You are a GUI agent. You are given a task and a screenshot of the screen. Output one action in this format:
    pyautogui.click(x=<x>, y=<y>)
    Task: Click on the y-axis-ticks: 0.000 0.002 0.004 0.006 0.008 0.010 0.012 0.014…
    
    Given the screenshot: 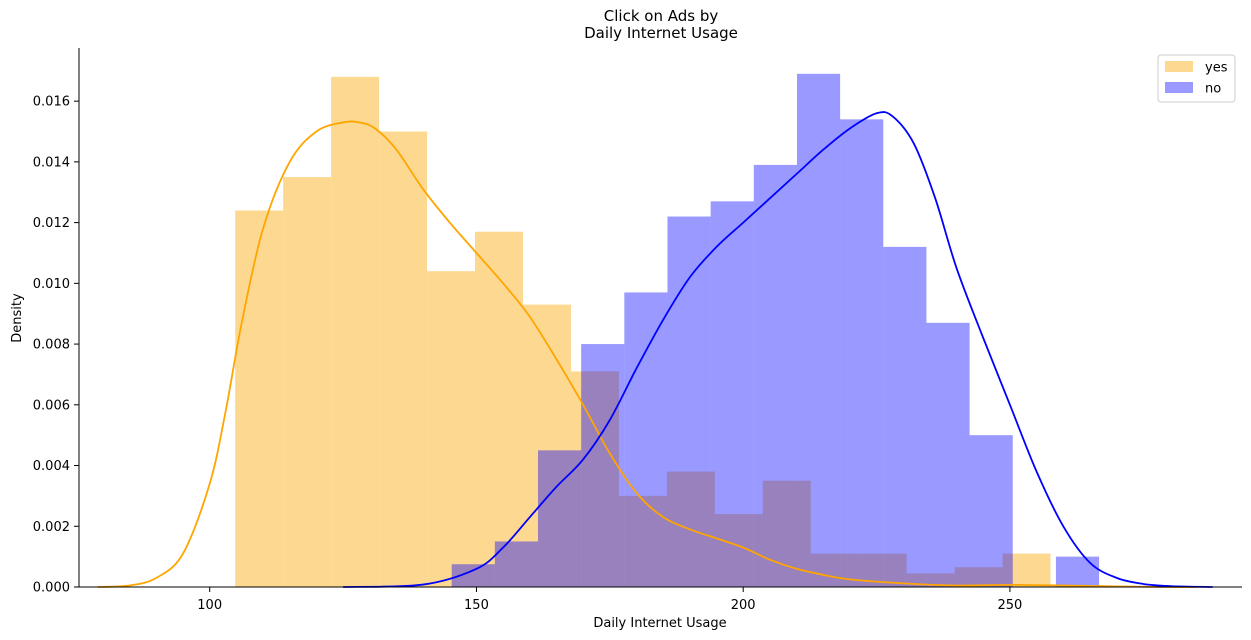 What is the action you would take?
    pyautogui.click(x=56, y=345)
    